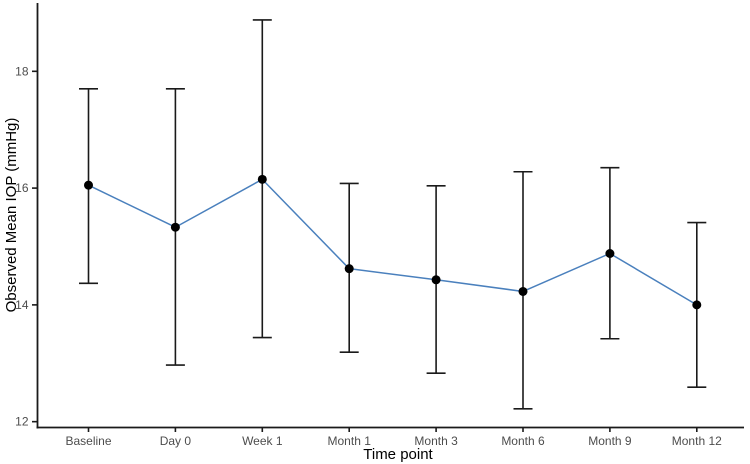 This screenshot has height=464, width=750. What do you see at coordinates (22, 422) in the screenshot?
I see `y-tick-label: 12` at bounding box center [22, 422].